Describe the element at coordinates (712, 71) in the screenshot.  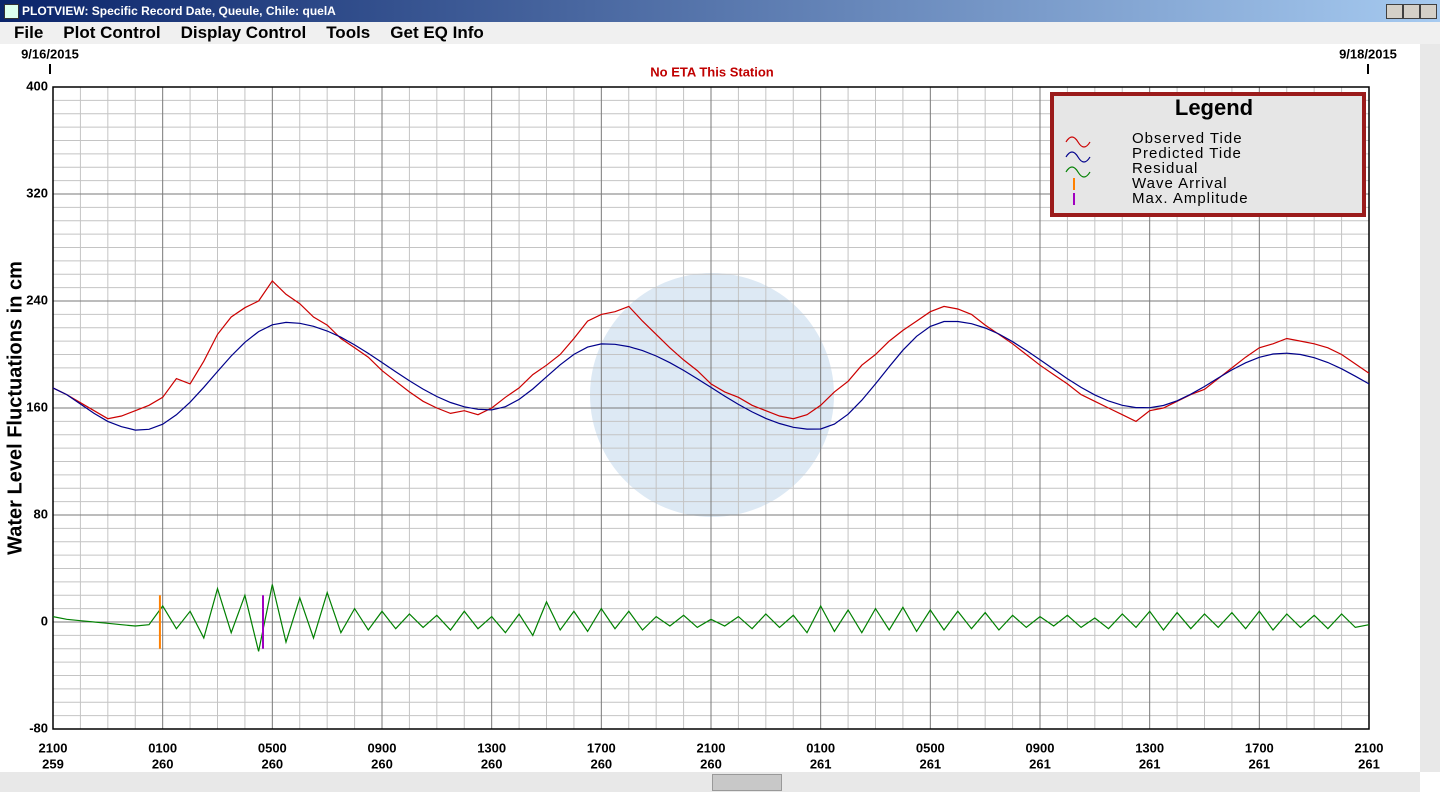
I see `subtitle: No ETA This Station` at that location.